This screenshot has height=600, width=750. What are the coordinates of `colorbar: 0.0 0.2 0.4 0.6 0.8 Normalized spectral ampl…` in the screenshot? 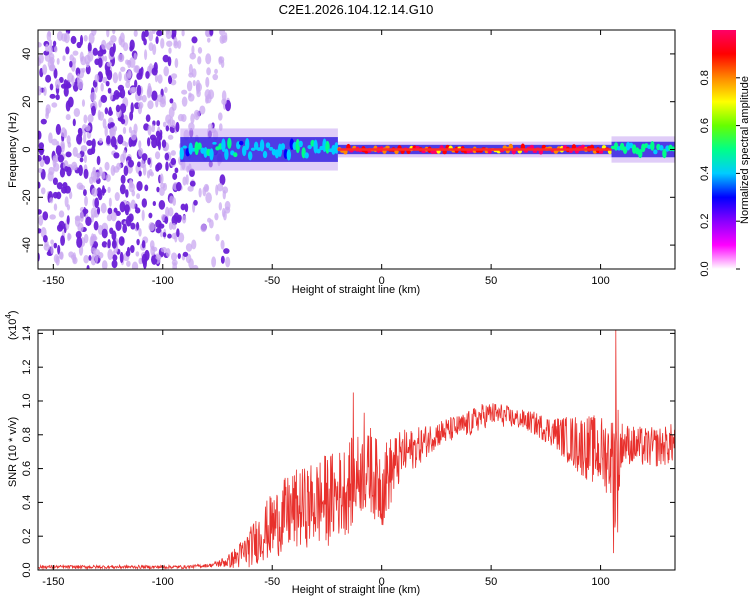 It's located at (724, 153).